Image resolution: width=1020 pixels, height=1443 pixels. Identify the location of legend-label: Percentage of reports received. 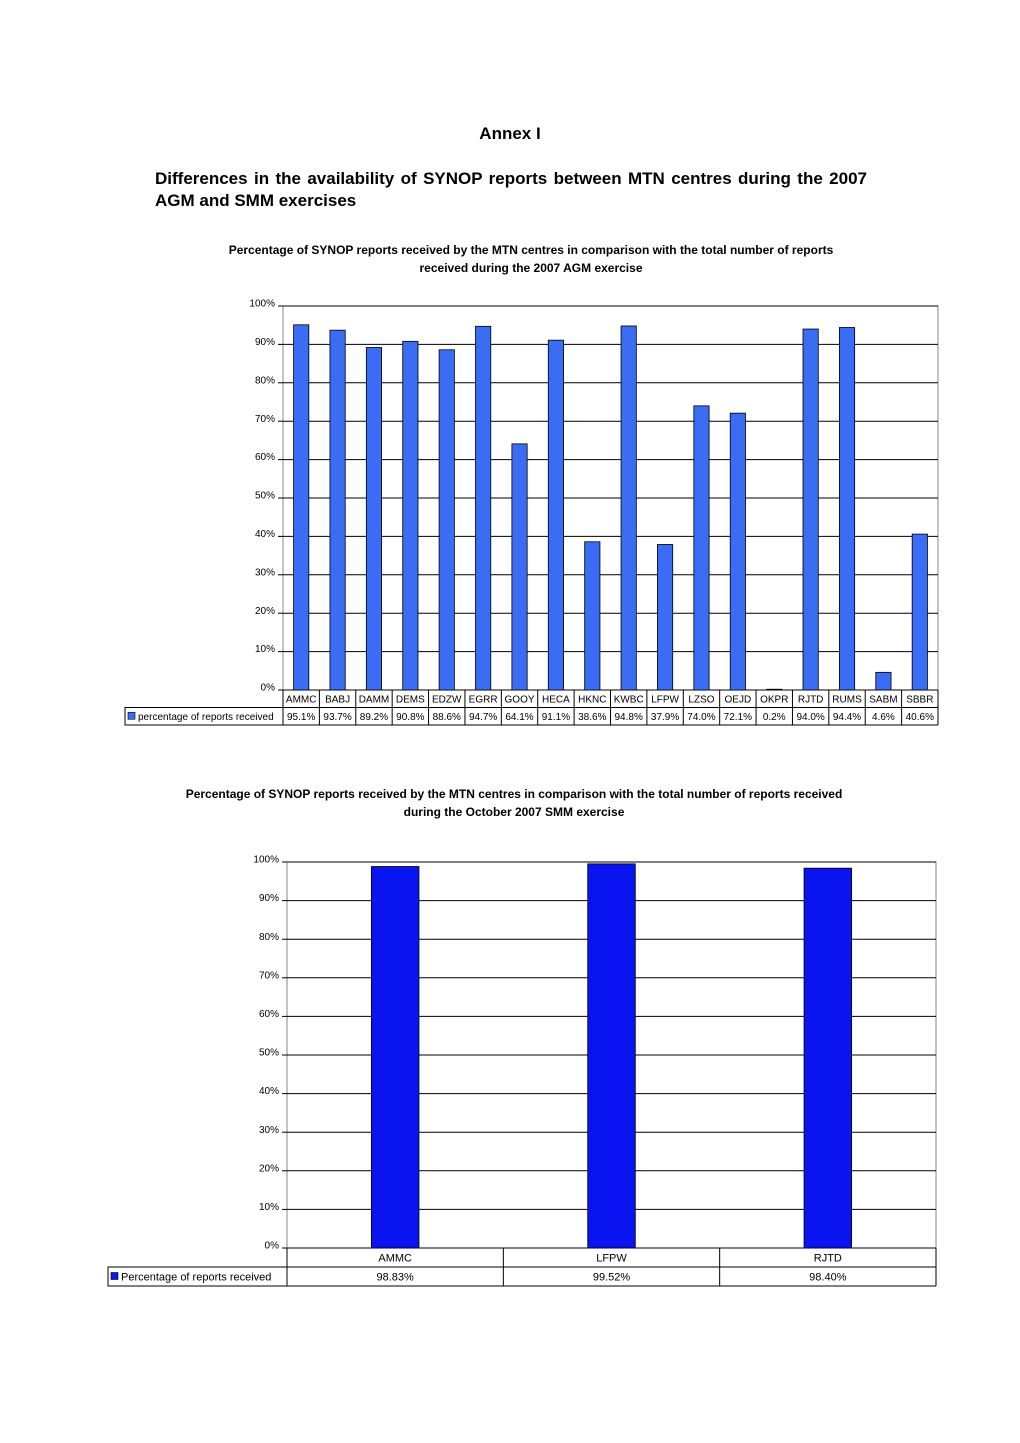
(196, 1277).